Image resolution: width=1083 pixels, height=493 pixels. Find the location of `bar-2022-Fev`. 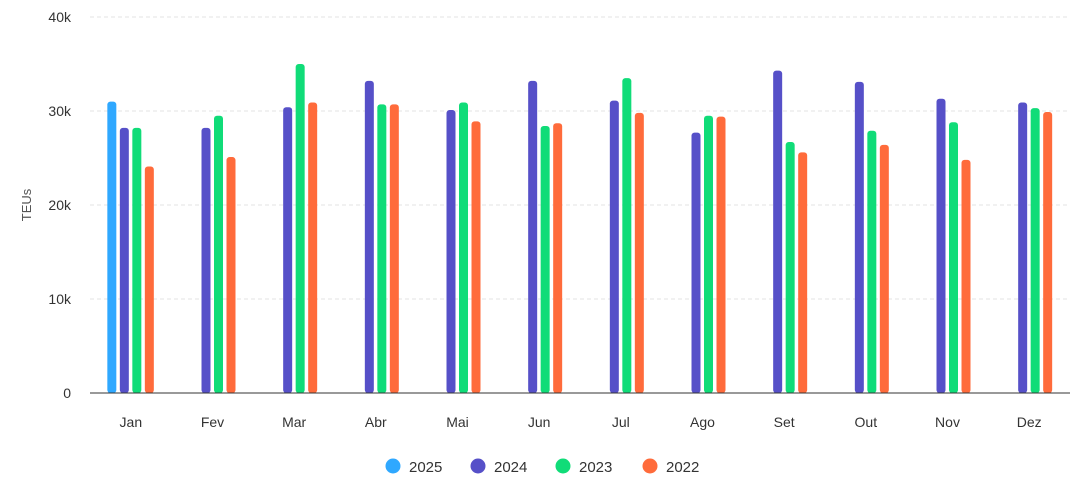

bar-2022-Fev is located at coordinates (231, 275).